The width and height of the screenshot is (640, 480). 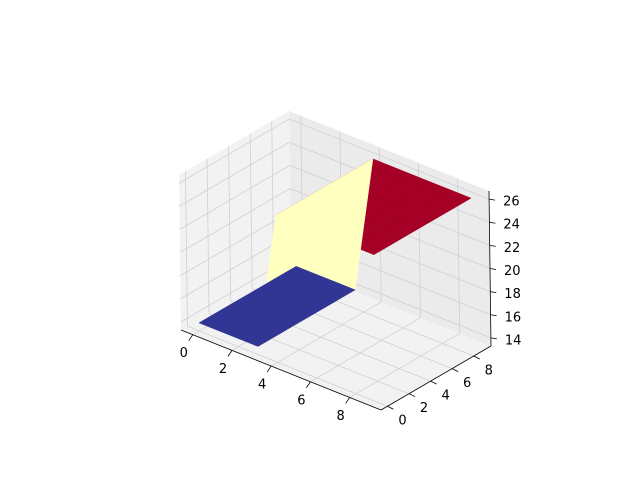 I want to click on z-tick-label: 22, so click(x=512, y=248).